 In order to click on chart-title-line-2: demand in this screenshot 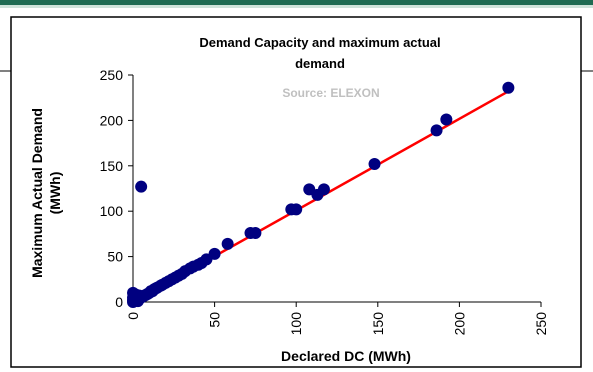, I will do `click(320, 63)`.